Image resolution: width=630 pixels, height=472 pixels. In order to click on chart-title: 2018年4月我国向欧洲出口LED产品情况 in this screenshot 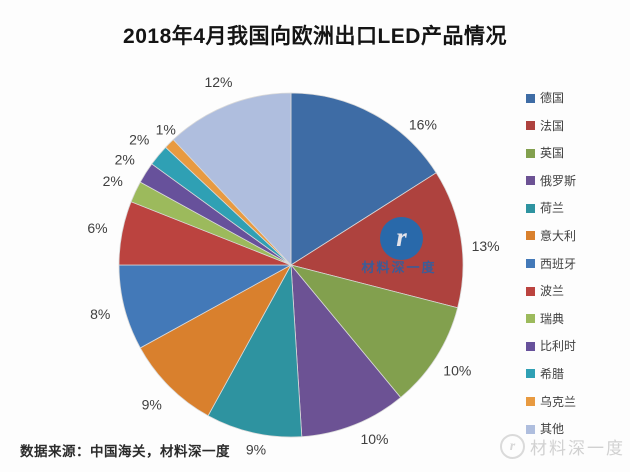, I will do `click(315, 36)`.